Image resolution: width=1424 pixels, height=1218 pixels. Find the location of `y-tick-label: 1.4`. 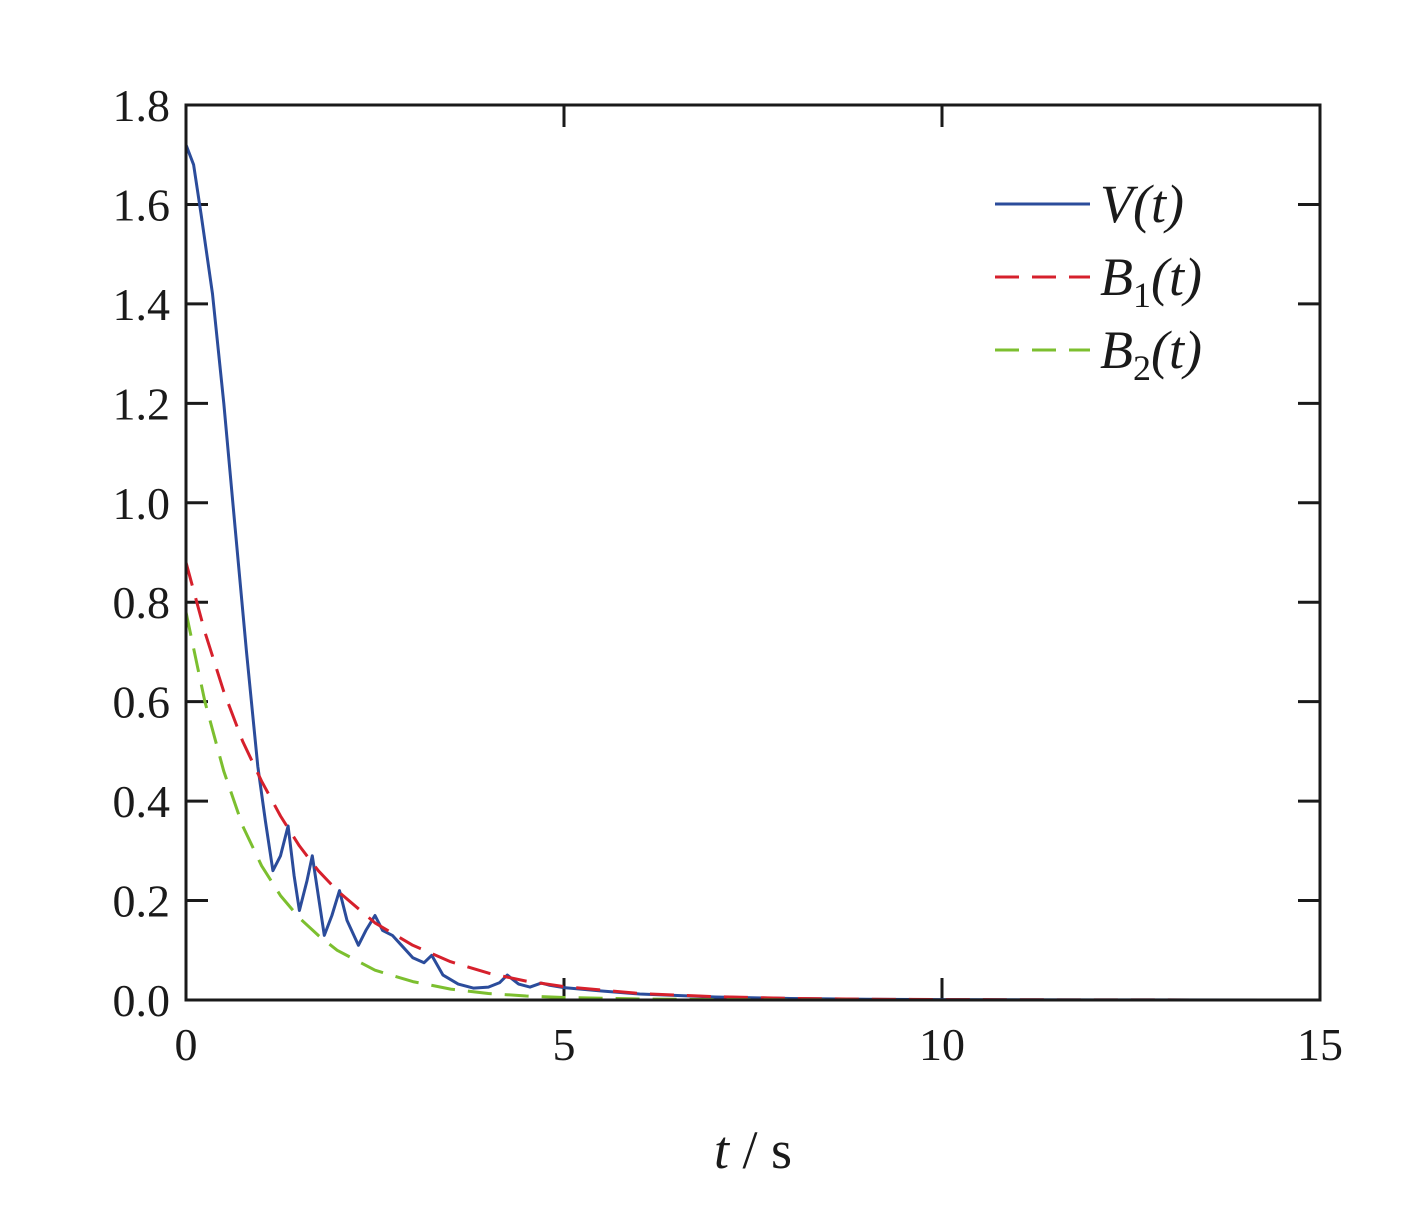

y-tick-label: 1.4 is located at coordinates (142, 304).